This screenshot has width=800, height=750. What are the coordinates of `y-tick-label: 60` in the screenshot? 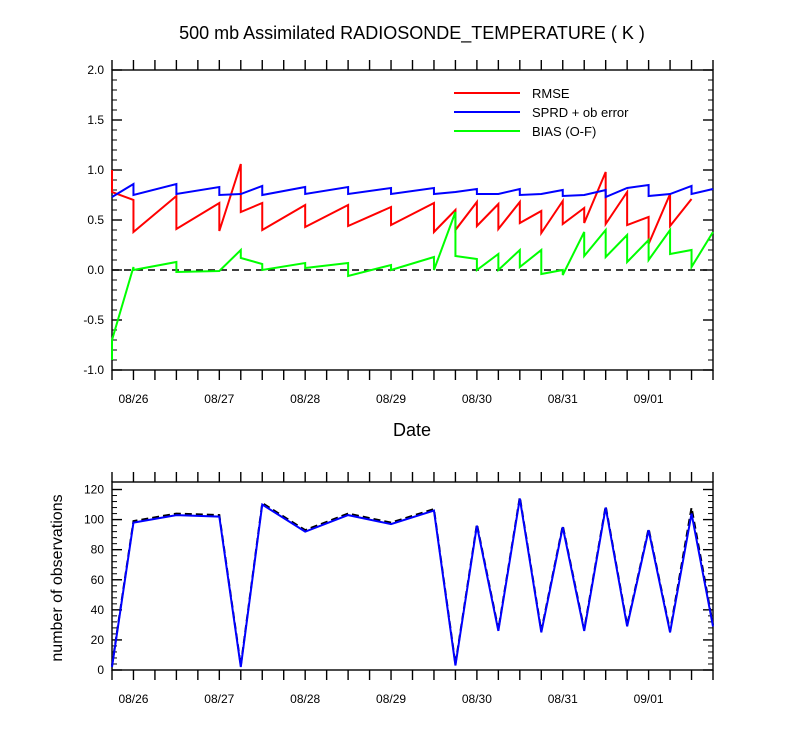 It's located at (98, 580).